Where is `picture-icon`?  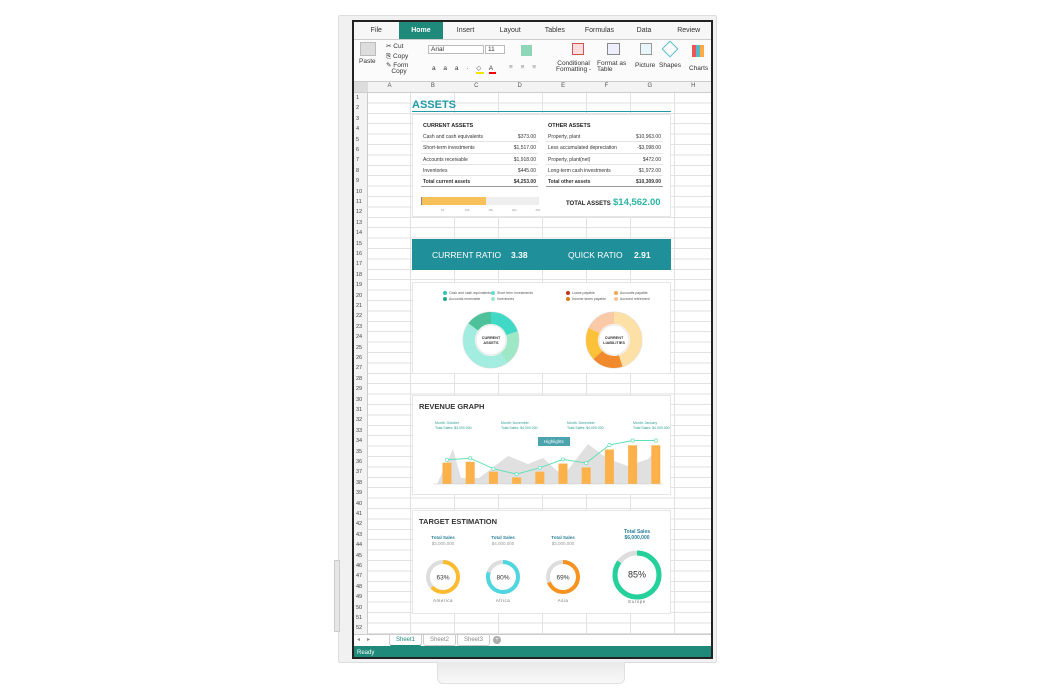
picture-icon is located at coordinates (646, 49).